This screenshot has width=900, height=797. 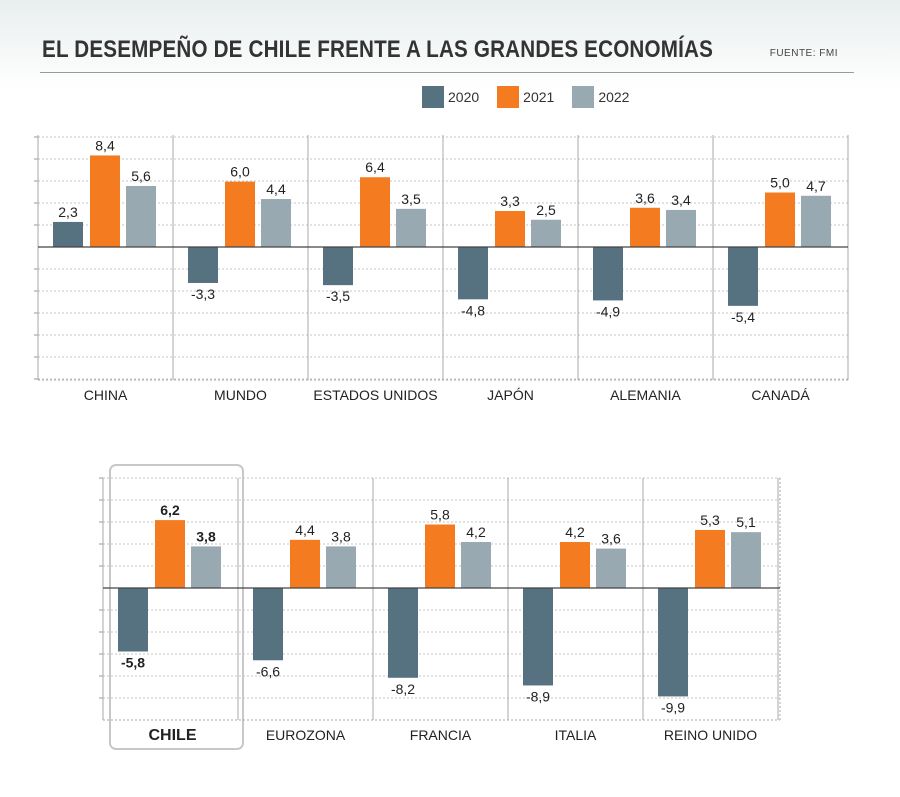 I want to click on data-label-francia-2022: 4,2, so click(x=476, y=532).